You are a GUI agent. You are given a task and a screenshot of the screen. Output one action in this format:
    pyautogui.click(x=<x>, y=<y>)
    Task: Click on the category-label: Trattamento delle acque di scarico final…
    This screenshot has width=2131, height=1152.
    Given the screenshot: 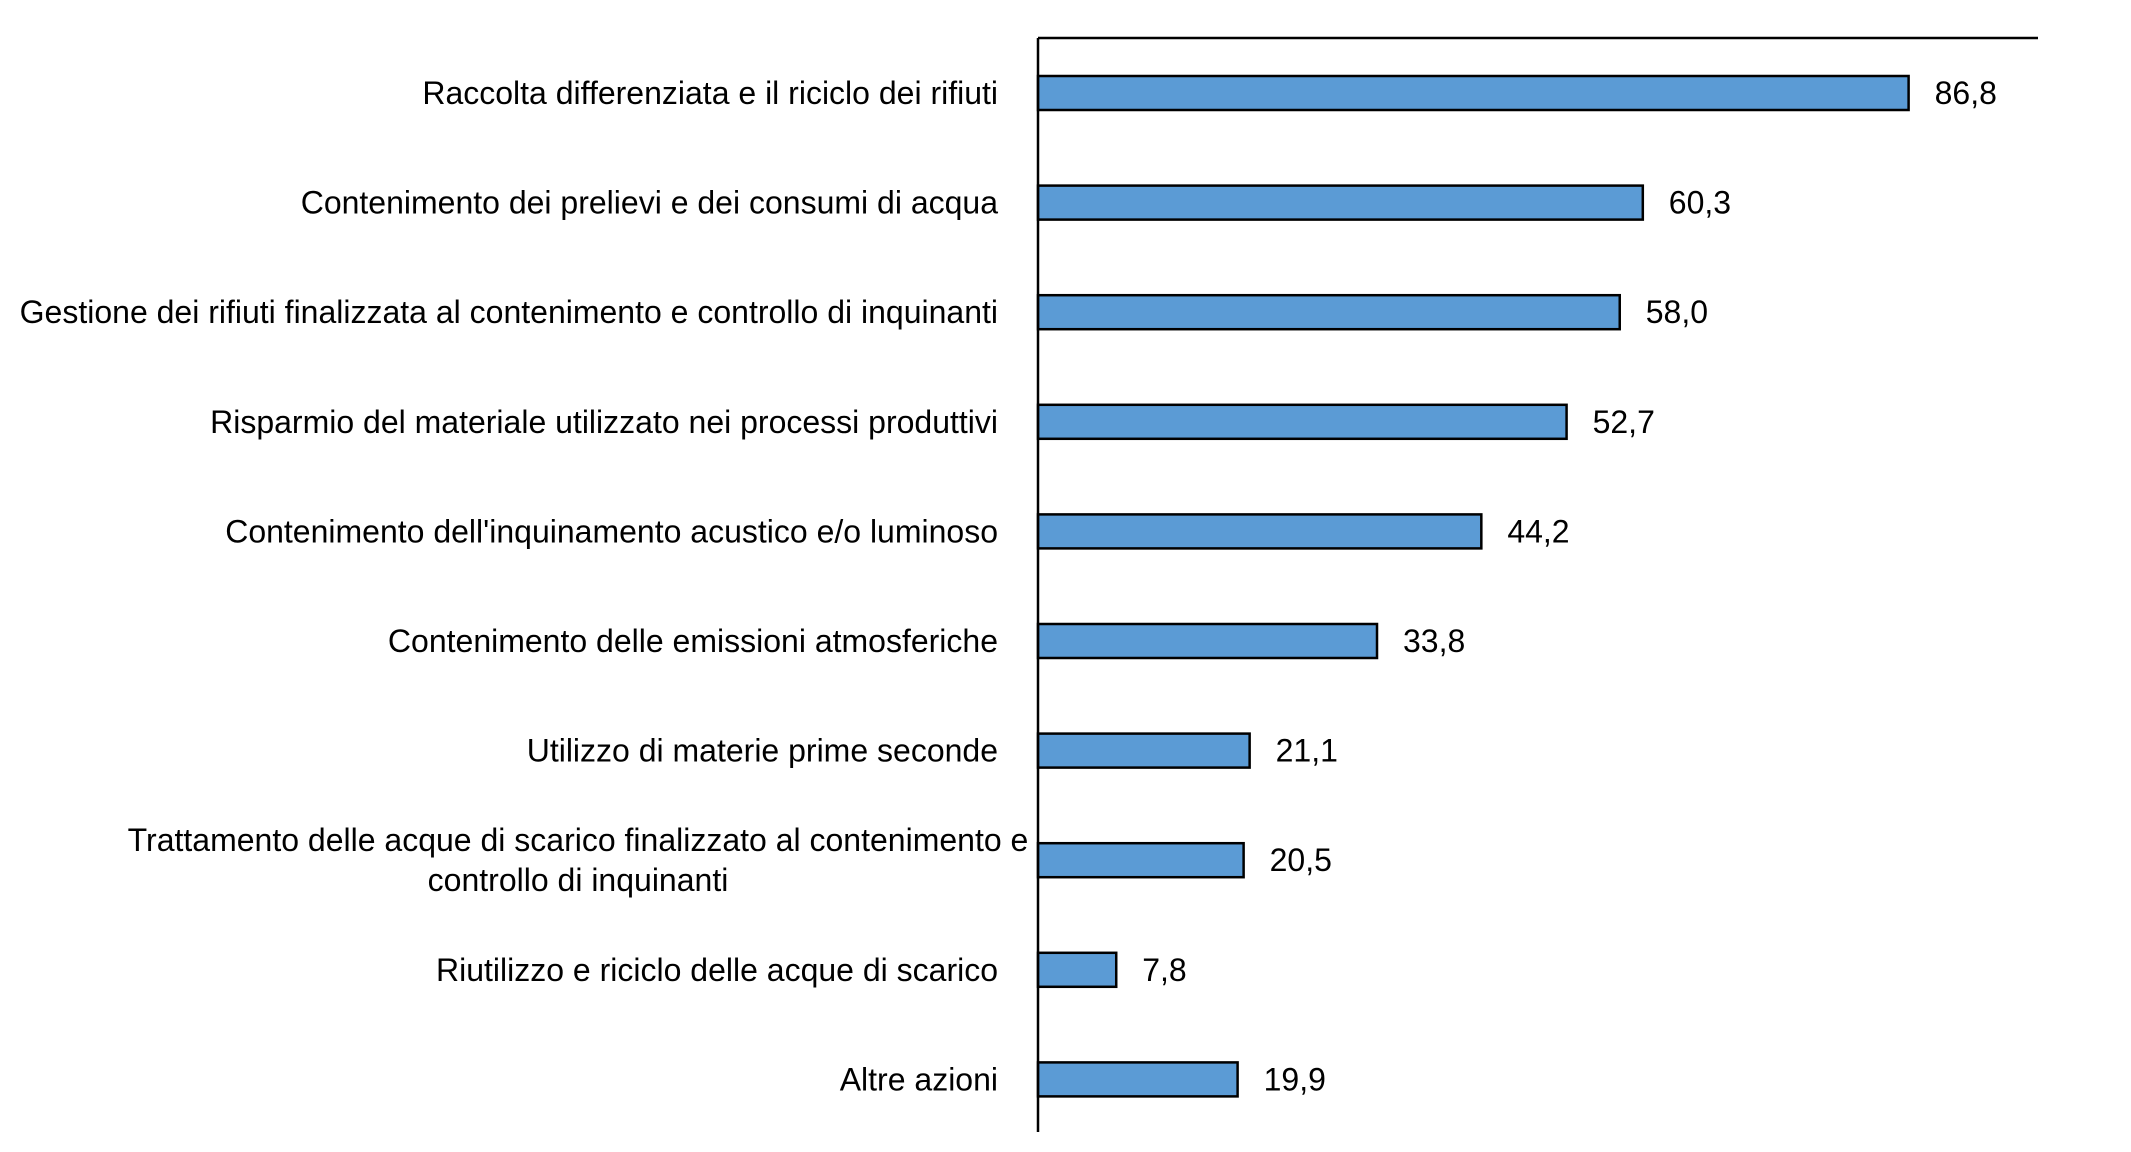 What is the action you would take?
    pyautogui.click(x=578, y=860)
    